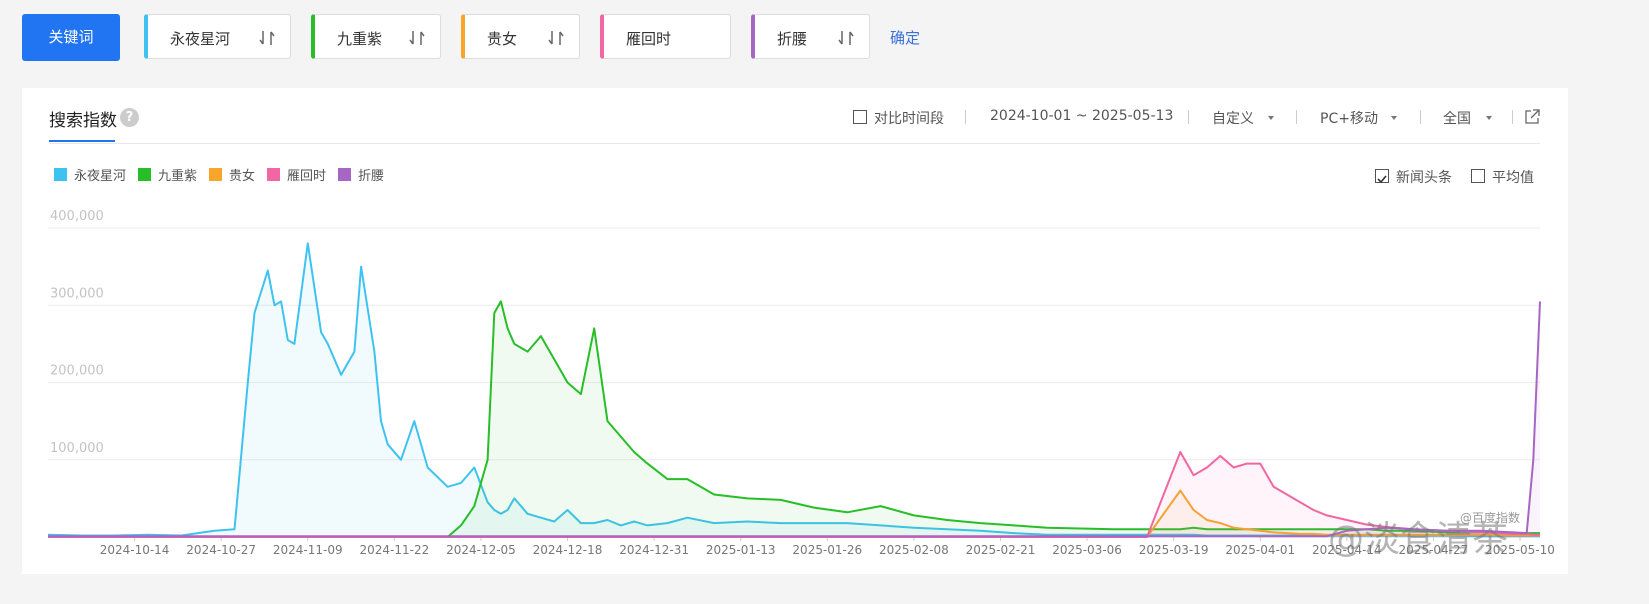 The width and height of the screenshot is (1649, 604). I want to click on x-tick-label: 2025-01-13, so click(741, 550).